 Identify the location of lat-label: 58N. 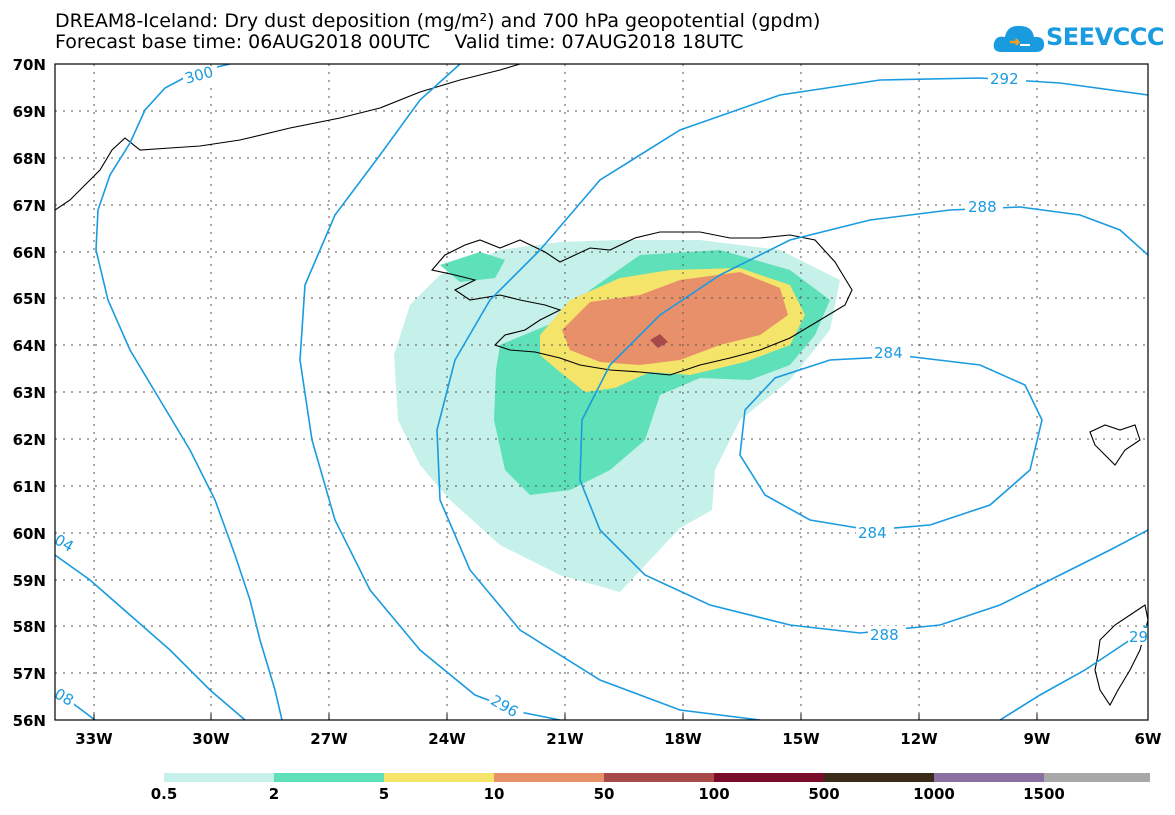
(29, 627).